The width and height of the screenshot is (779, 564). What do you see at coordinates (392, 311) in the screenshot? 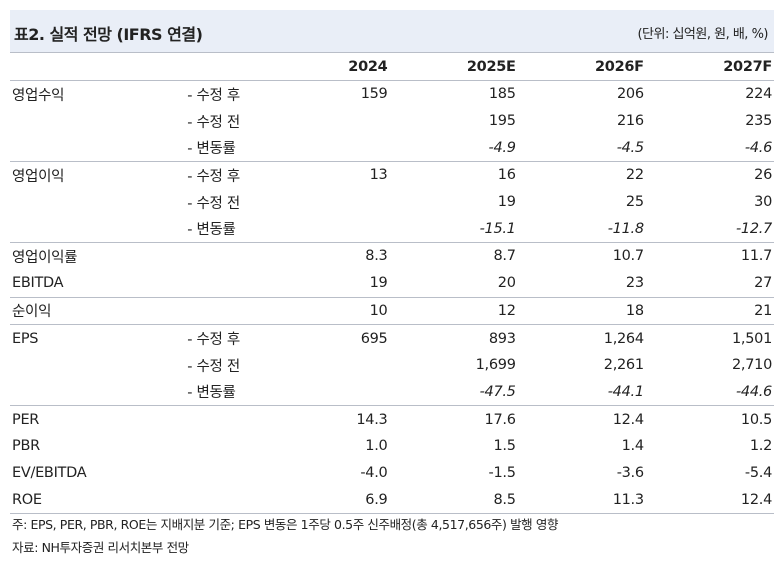
I see `table-row: 순이익 10 12 18 21` at bounding box center [392, 311].